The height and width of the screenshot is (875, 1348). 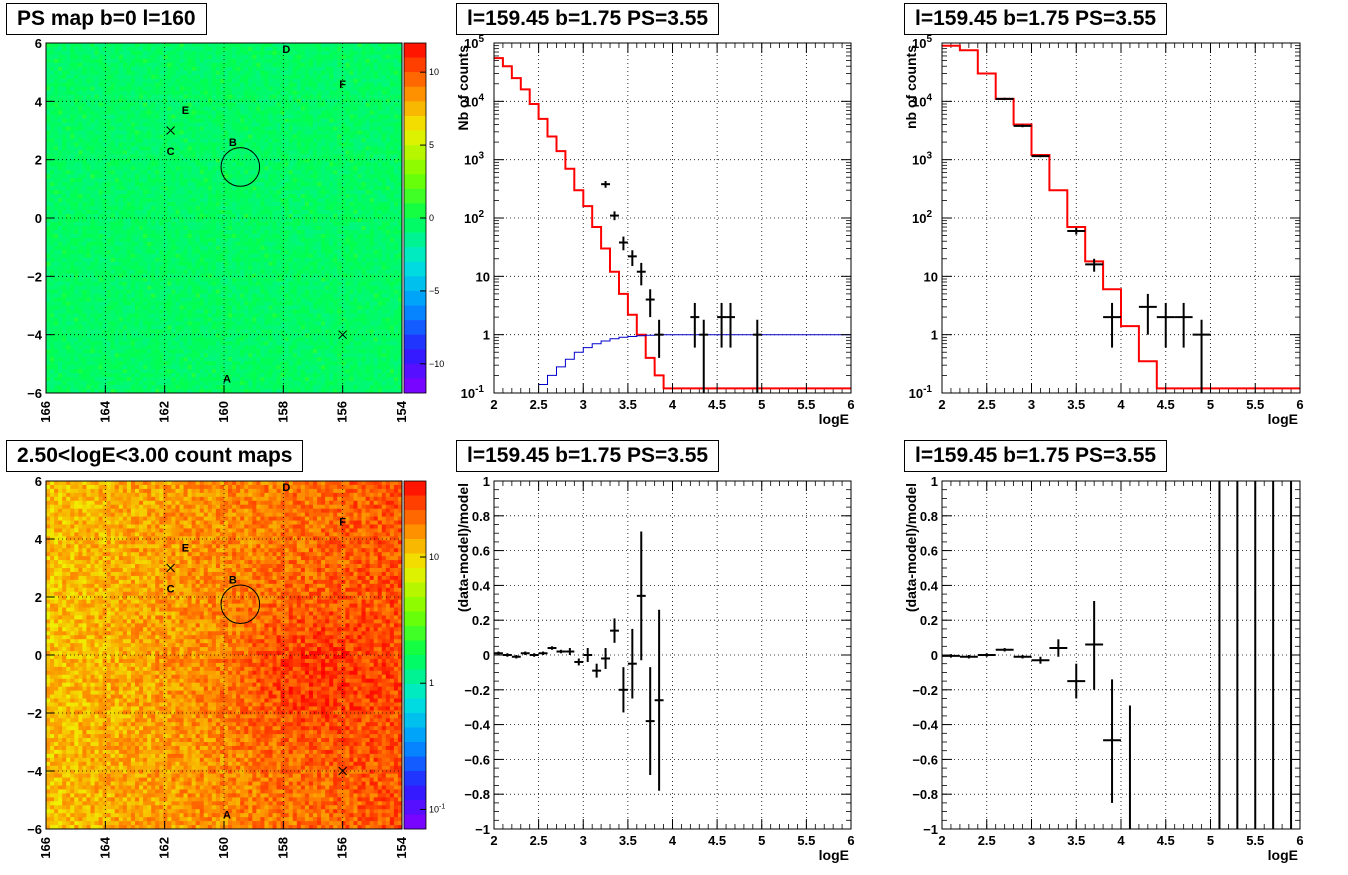 I want to click on heatmap-cells, so click(x=224, y=218).